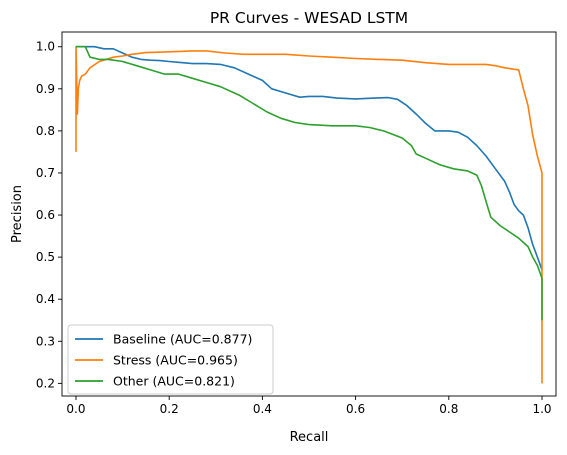 Image resolution: width=567 pixels, height=455 pixels. I want to click on y-tick-label: 0.4, so click(45, 299).